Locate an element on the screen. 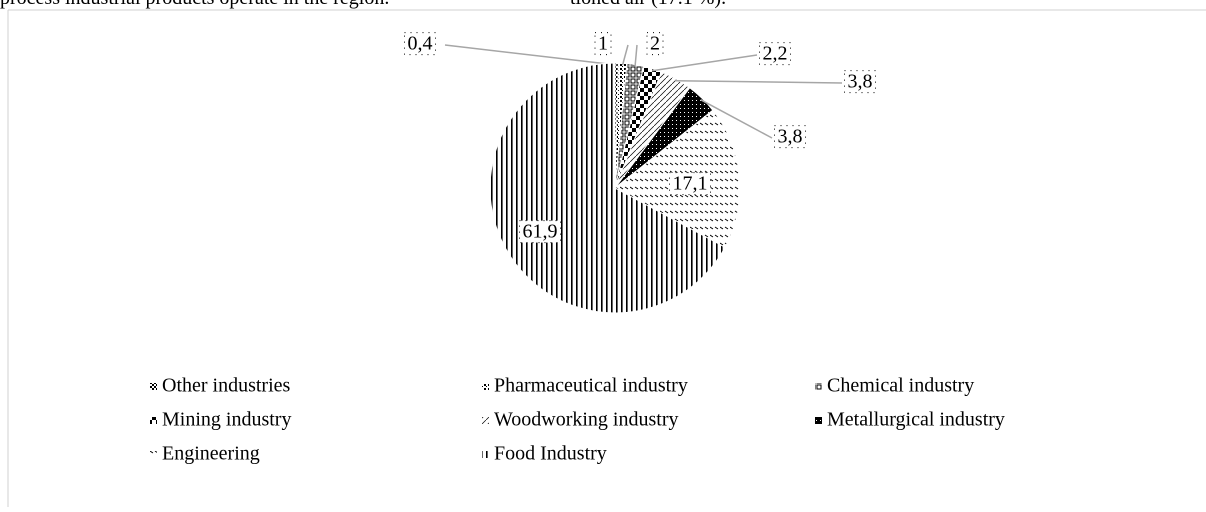 Image resolution: width=1206 pixels, height=512 pixels. data-label: 61,9 is located at coordinates (540, 232).